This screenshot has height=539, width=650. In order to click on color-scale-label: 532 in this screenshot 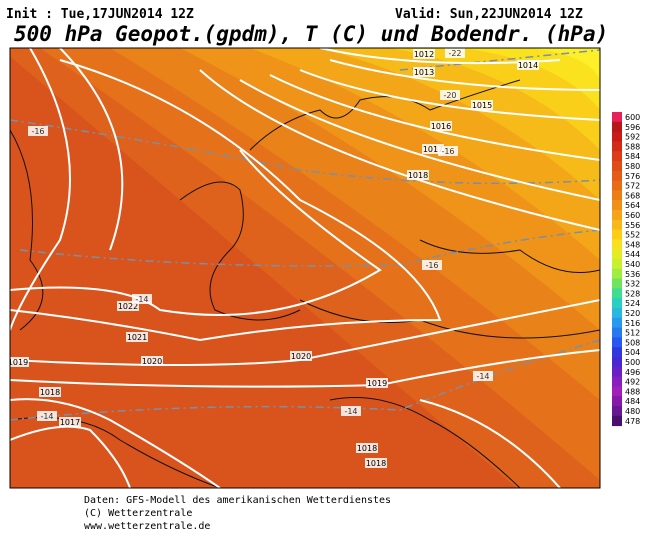, I will do `click(632, 284)`.